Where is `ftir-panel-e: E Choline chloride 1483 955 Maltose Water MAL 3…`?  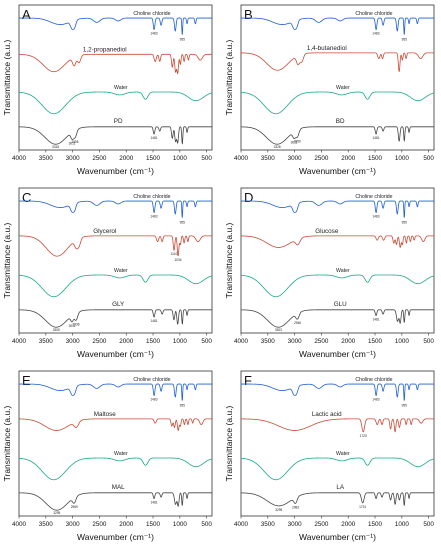 ftir-panel-e: E Choline chloride 1483 955 Maltose Water MAL 3… is located at coordinates (107, 456).